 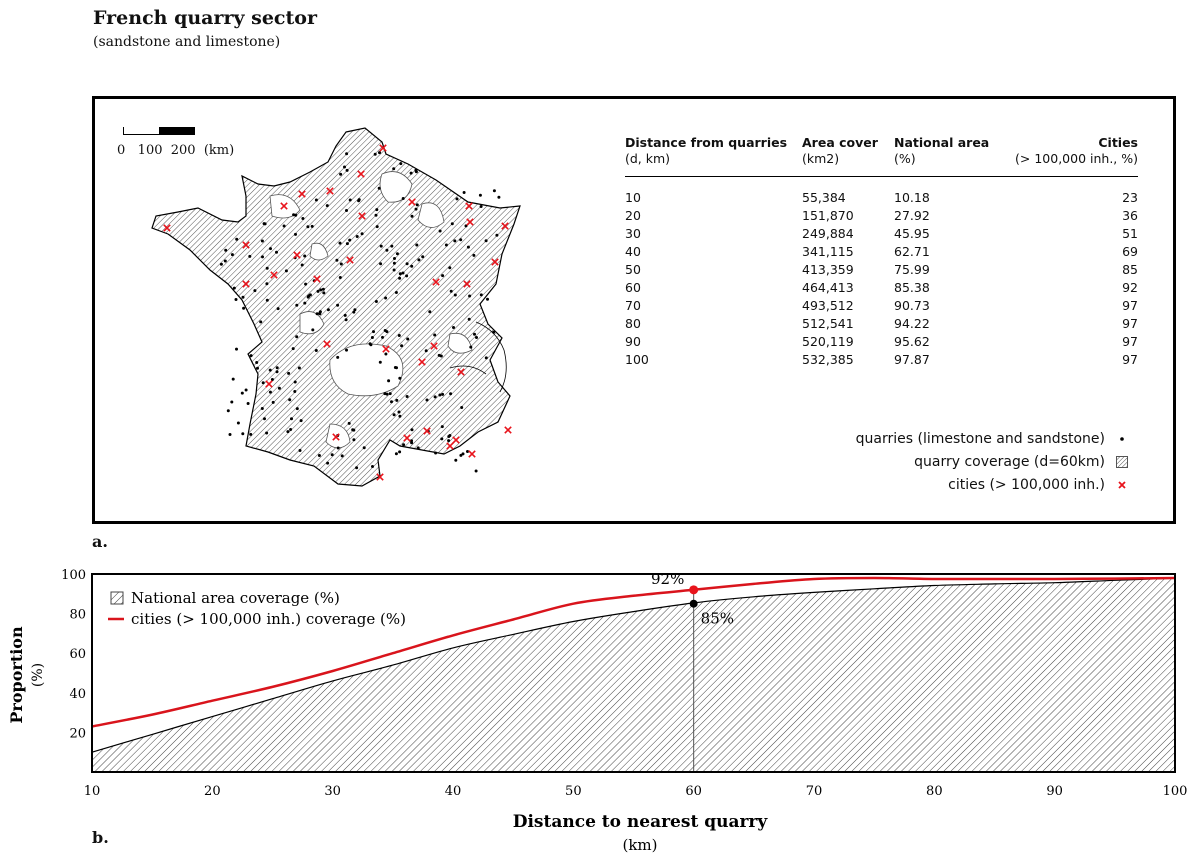 What do you see at coordinates (828, 251) in the screenshot?
I see `table-cell: 341,115` at bounding box center [828, 251].